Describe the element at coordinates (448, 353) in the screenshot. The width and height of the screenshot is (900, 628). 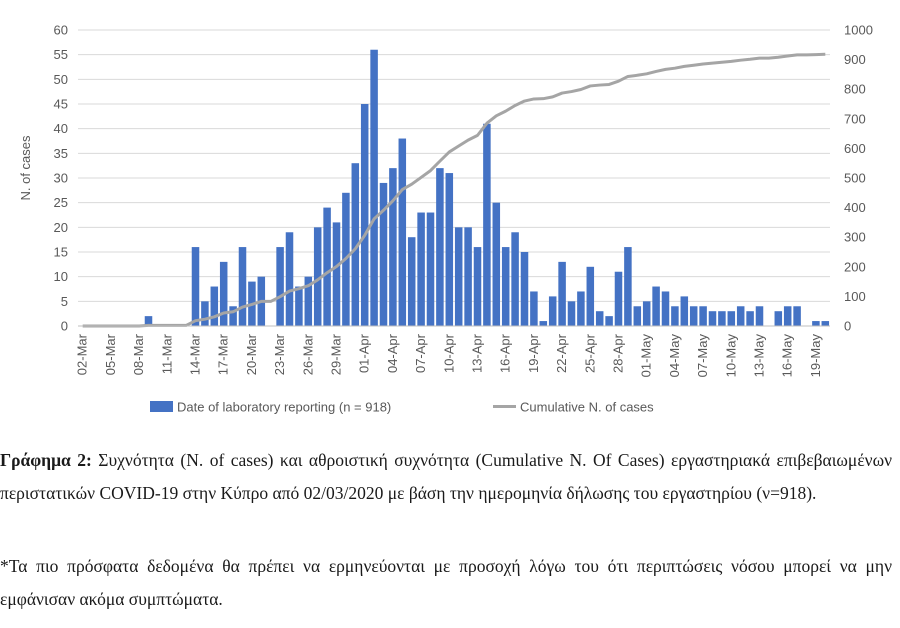
I see `x-tick-label: 10-Apr` at that location.